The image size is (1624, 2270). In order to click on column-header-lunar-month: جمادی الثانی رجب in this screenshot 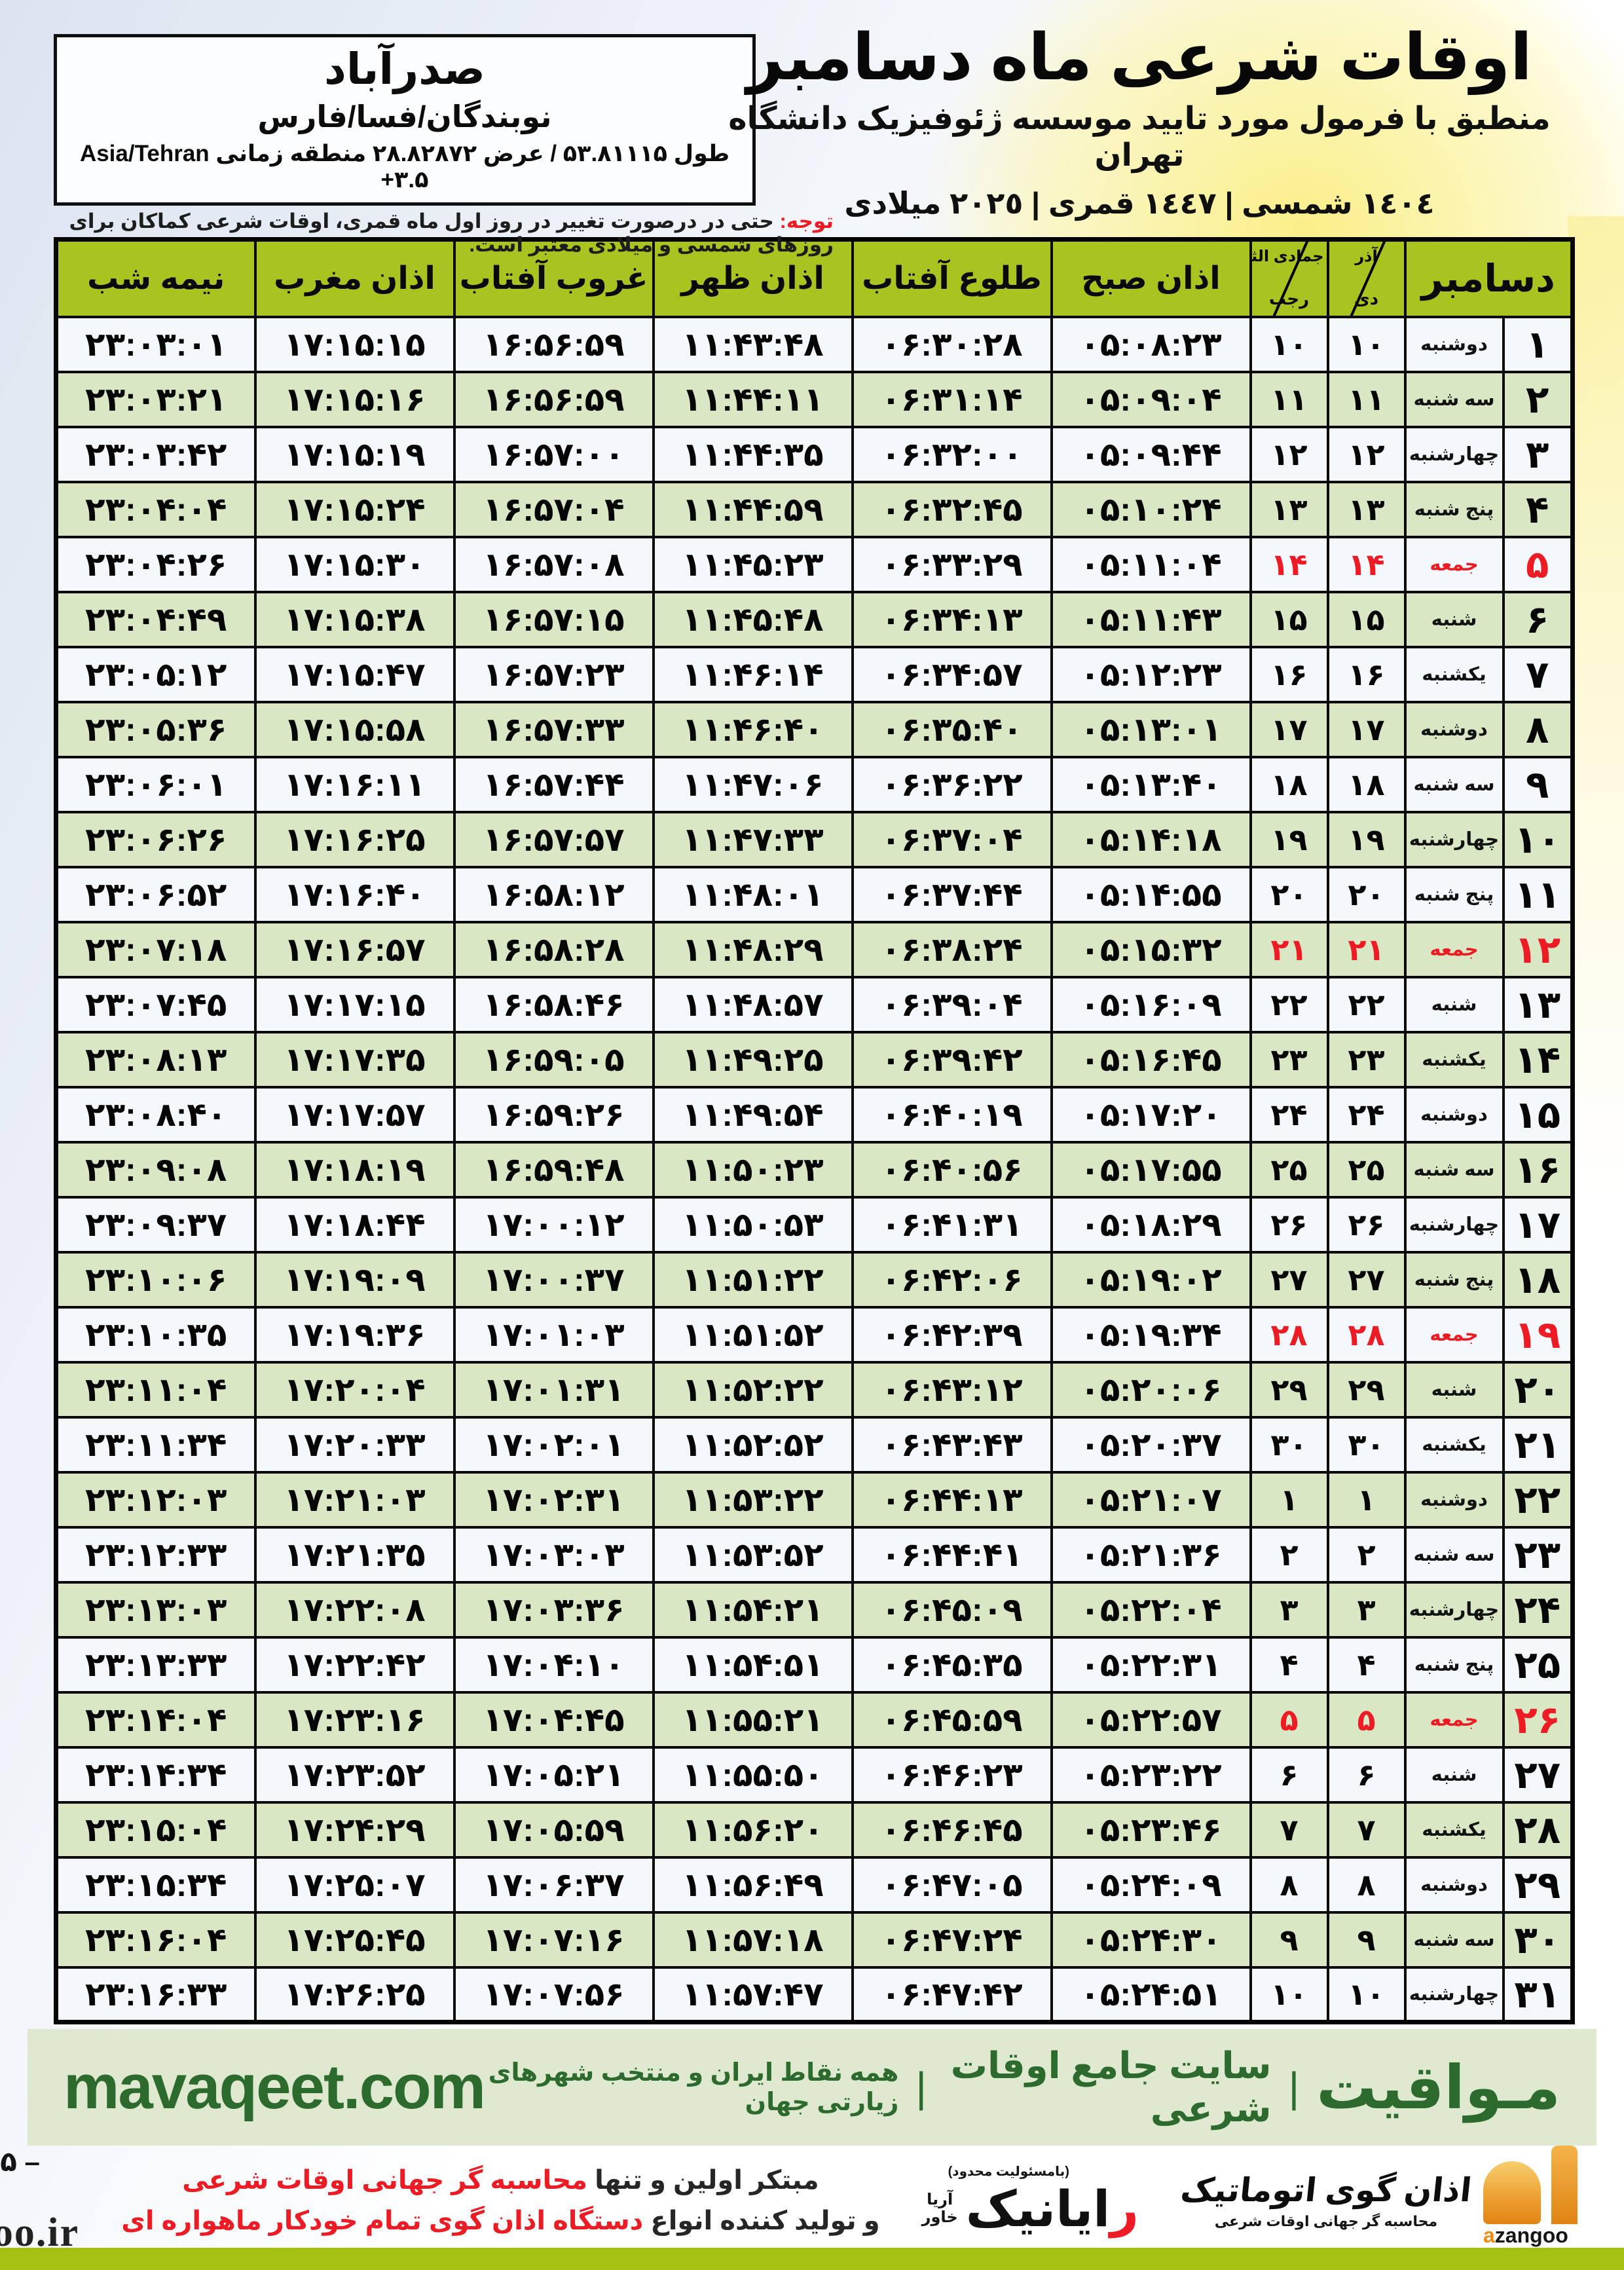, I will do `click(1289, 278)`.